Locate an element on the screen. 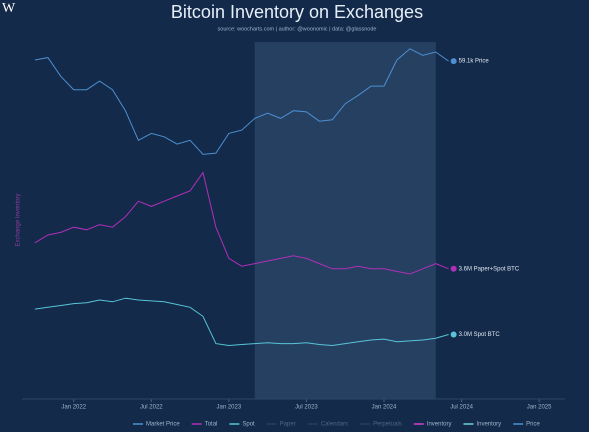  x-tick-label: Jan 2022 is located at coordinates (73, 408).